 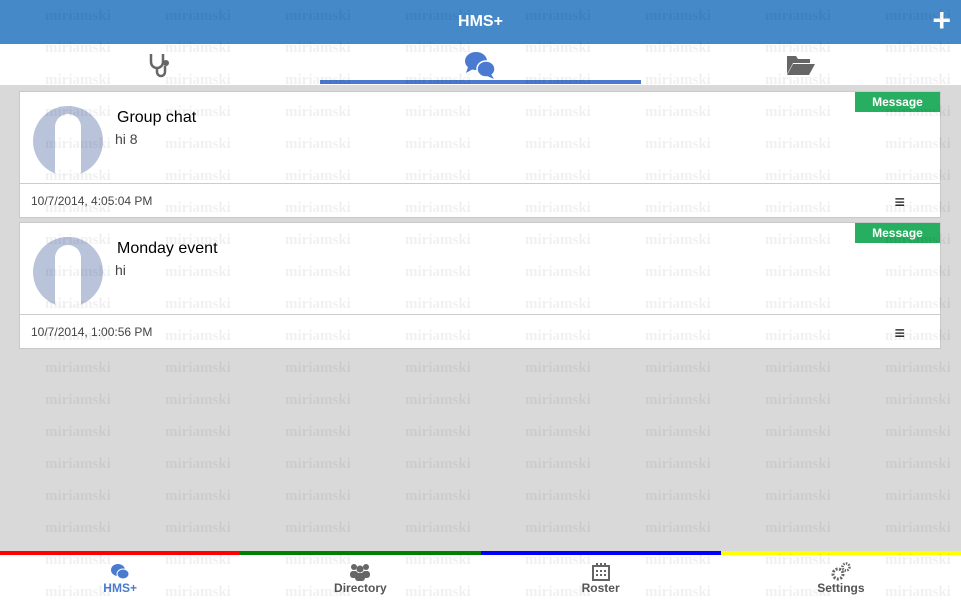 I want to click on color-segment-blue, so click(x=600, y=553).